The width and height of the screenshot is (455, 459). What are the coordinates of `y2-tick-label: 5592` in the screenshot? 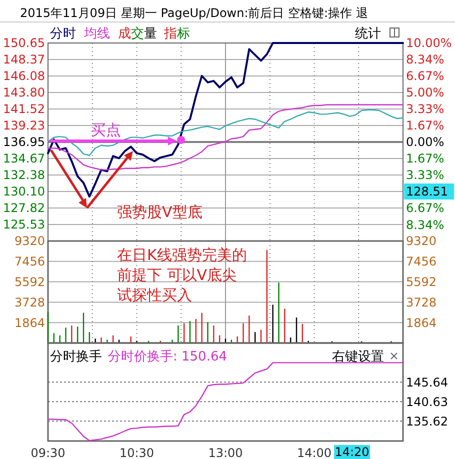 It's located at (421, 282).